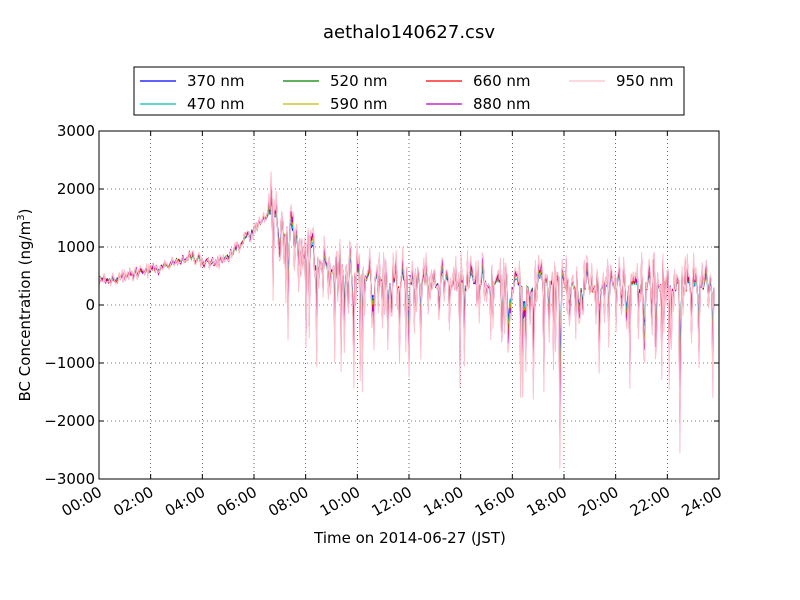 This screenshot has width=800, height=600. Describe the element at coordinates (409, 32) in the screenshot. I see `chart-title: aethalo140627.csv` at that location.